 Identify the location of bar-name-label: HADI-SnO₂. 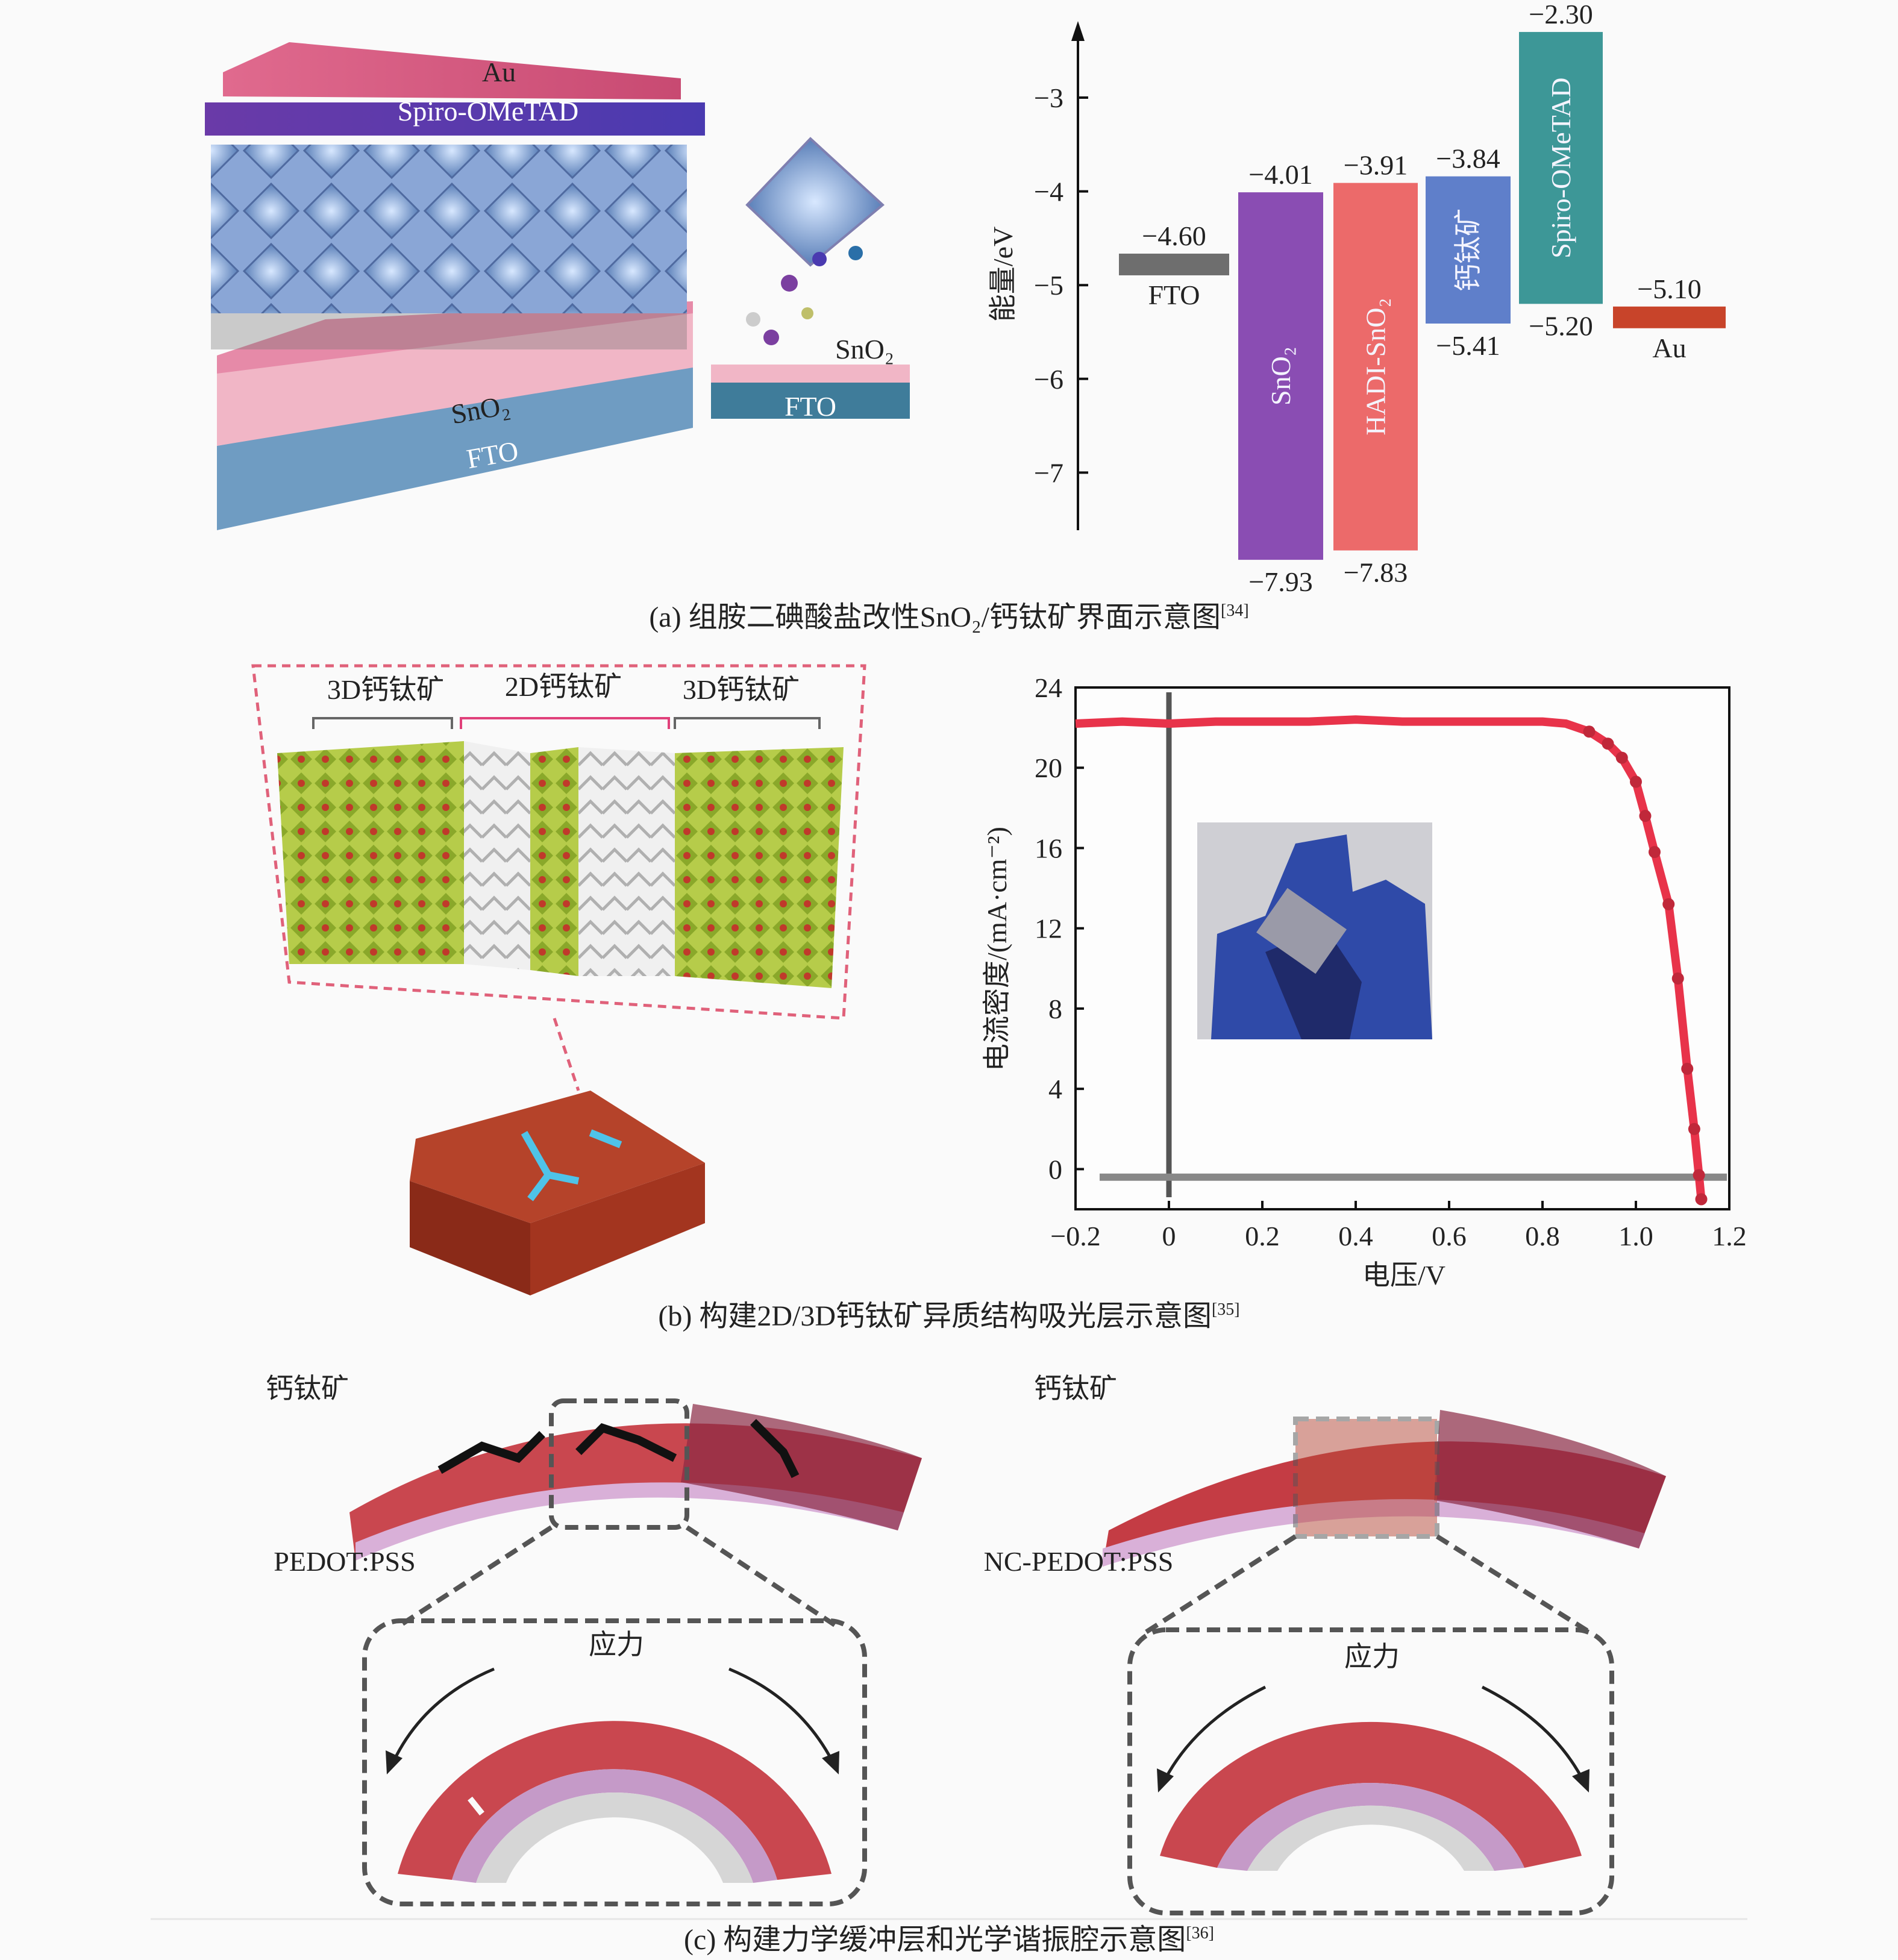
(1376, 367).